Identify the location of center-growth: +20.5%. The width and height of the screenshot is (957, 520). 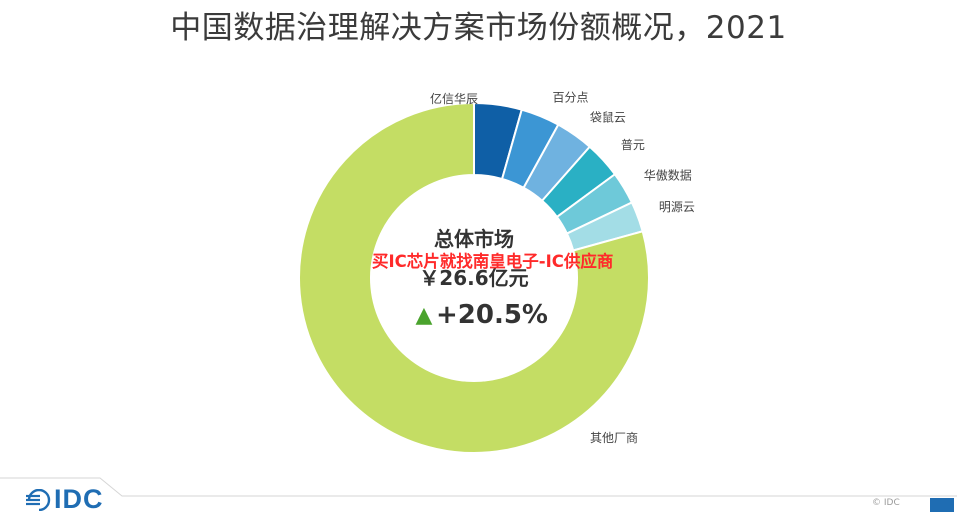
(492, 315).